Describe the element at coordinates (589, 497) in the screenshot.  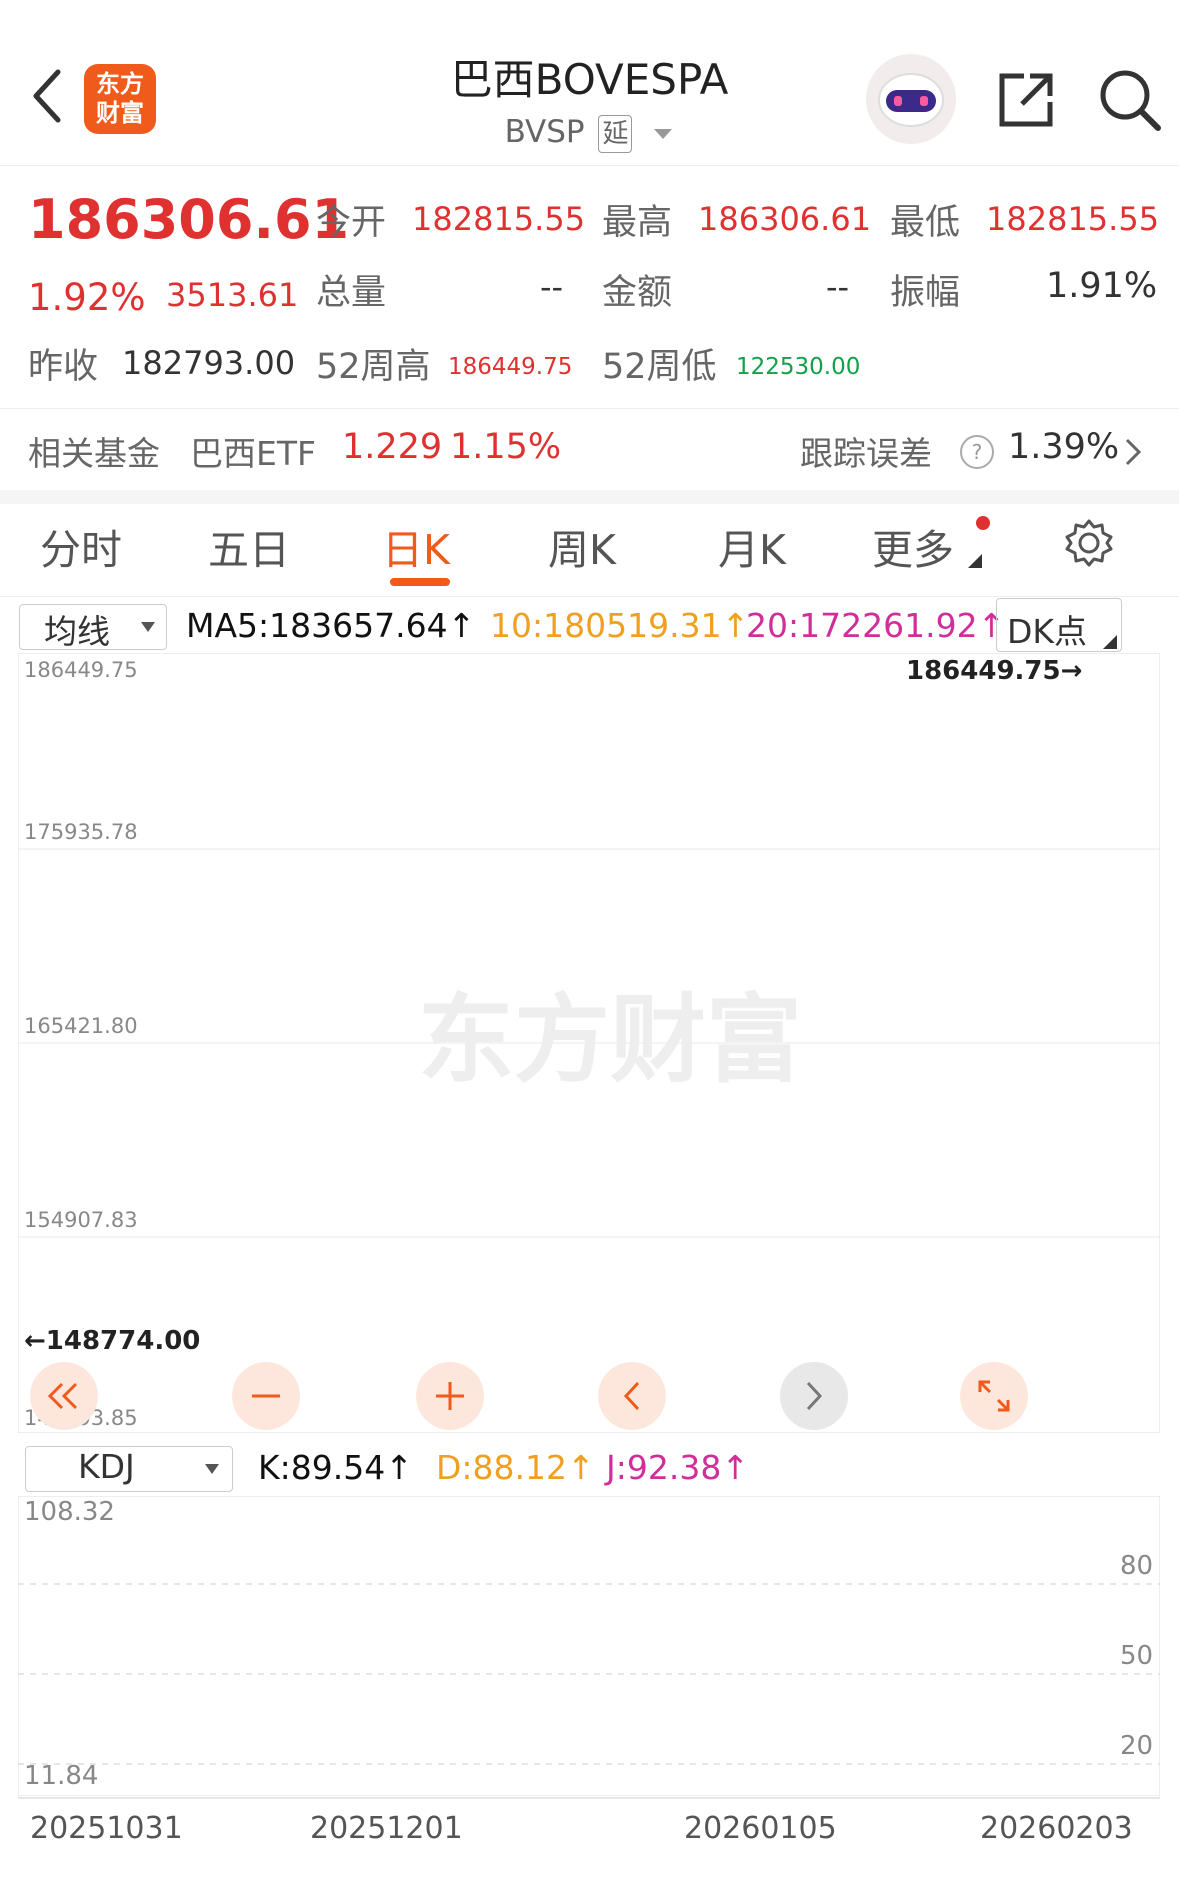
I see `section-divider` at that location.